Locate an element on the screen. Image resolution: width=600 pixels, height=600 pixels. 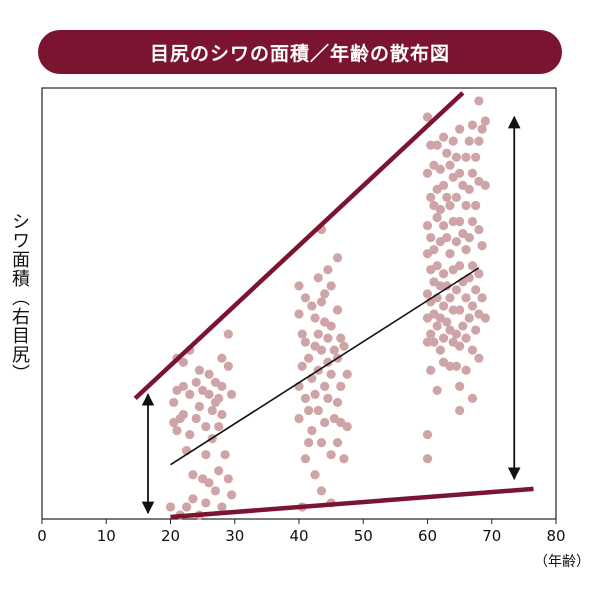
x-tick-label: 10 is located at coordinates (106, 536).